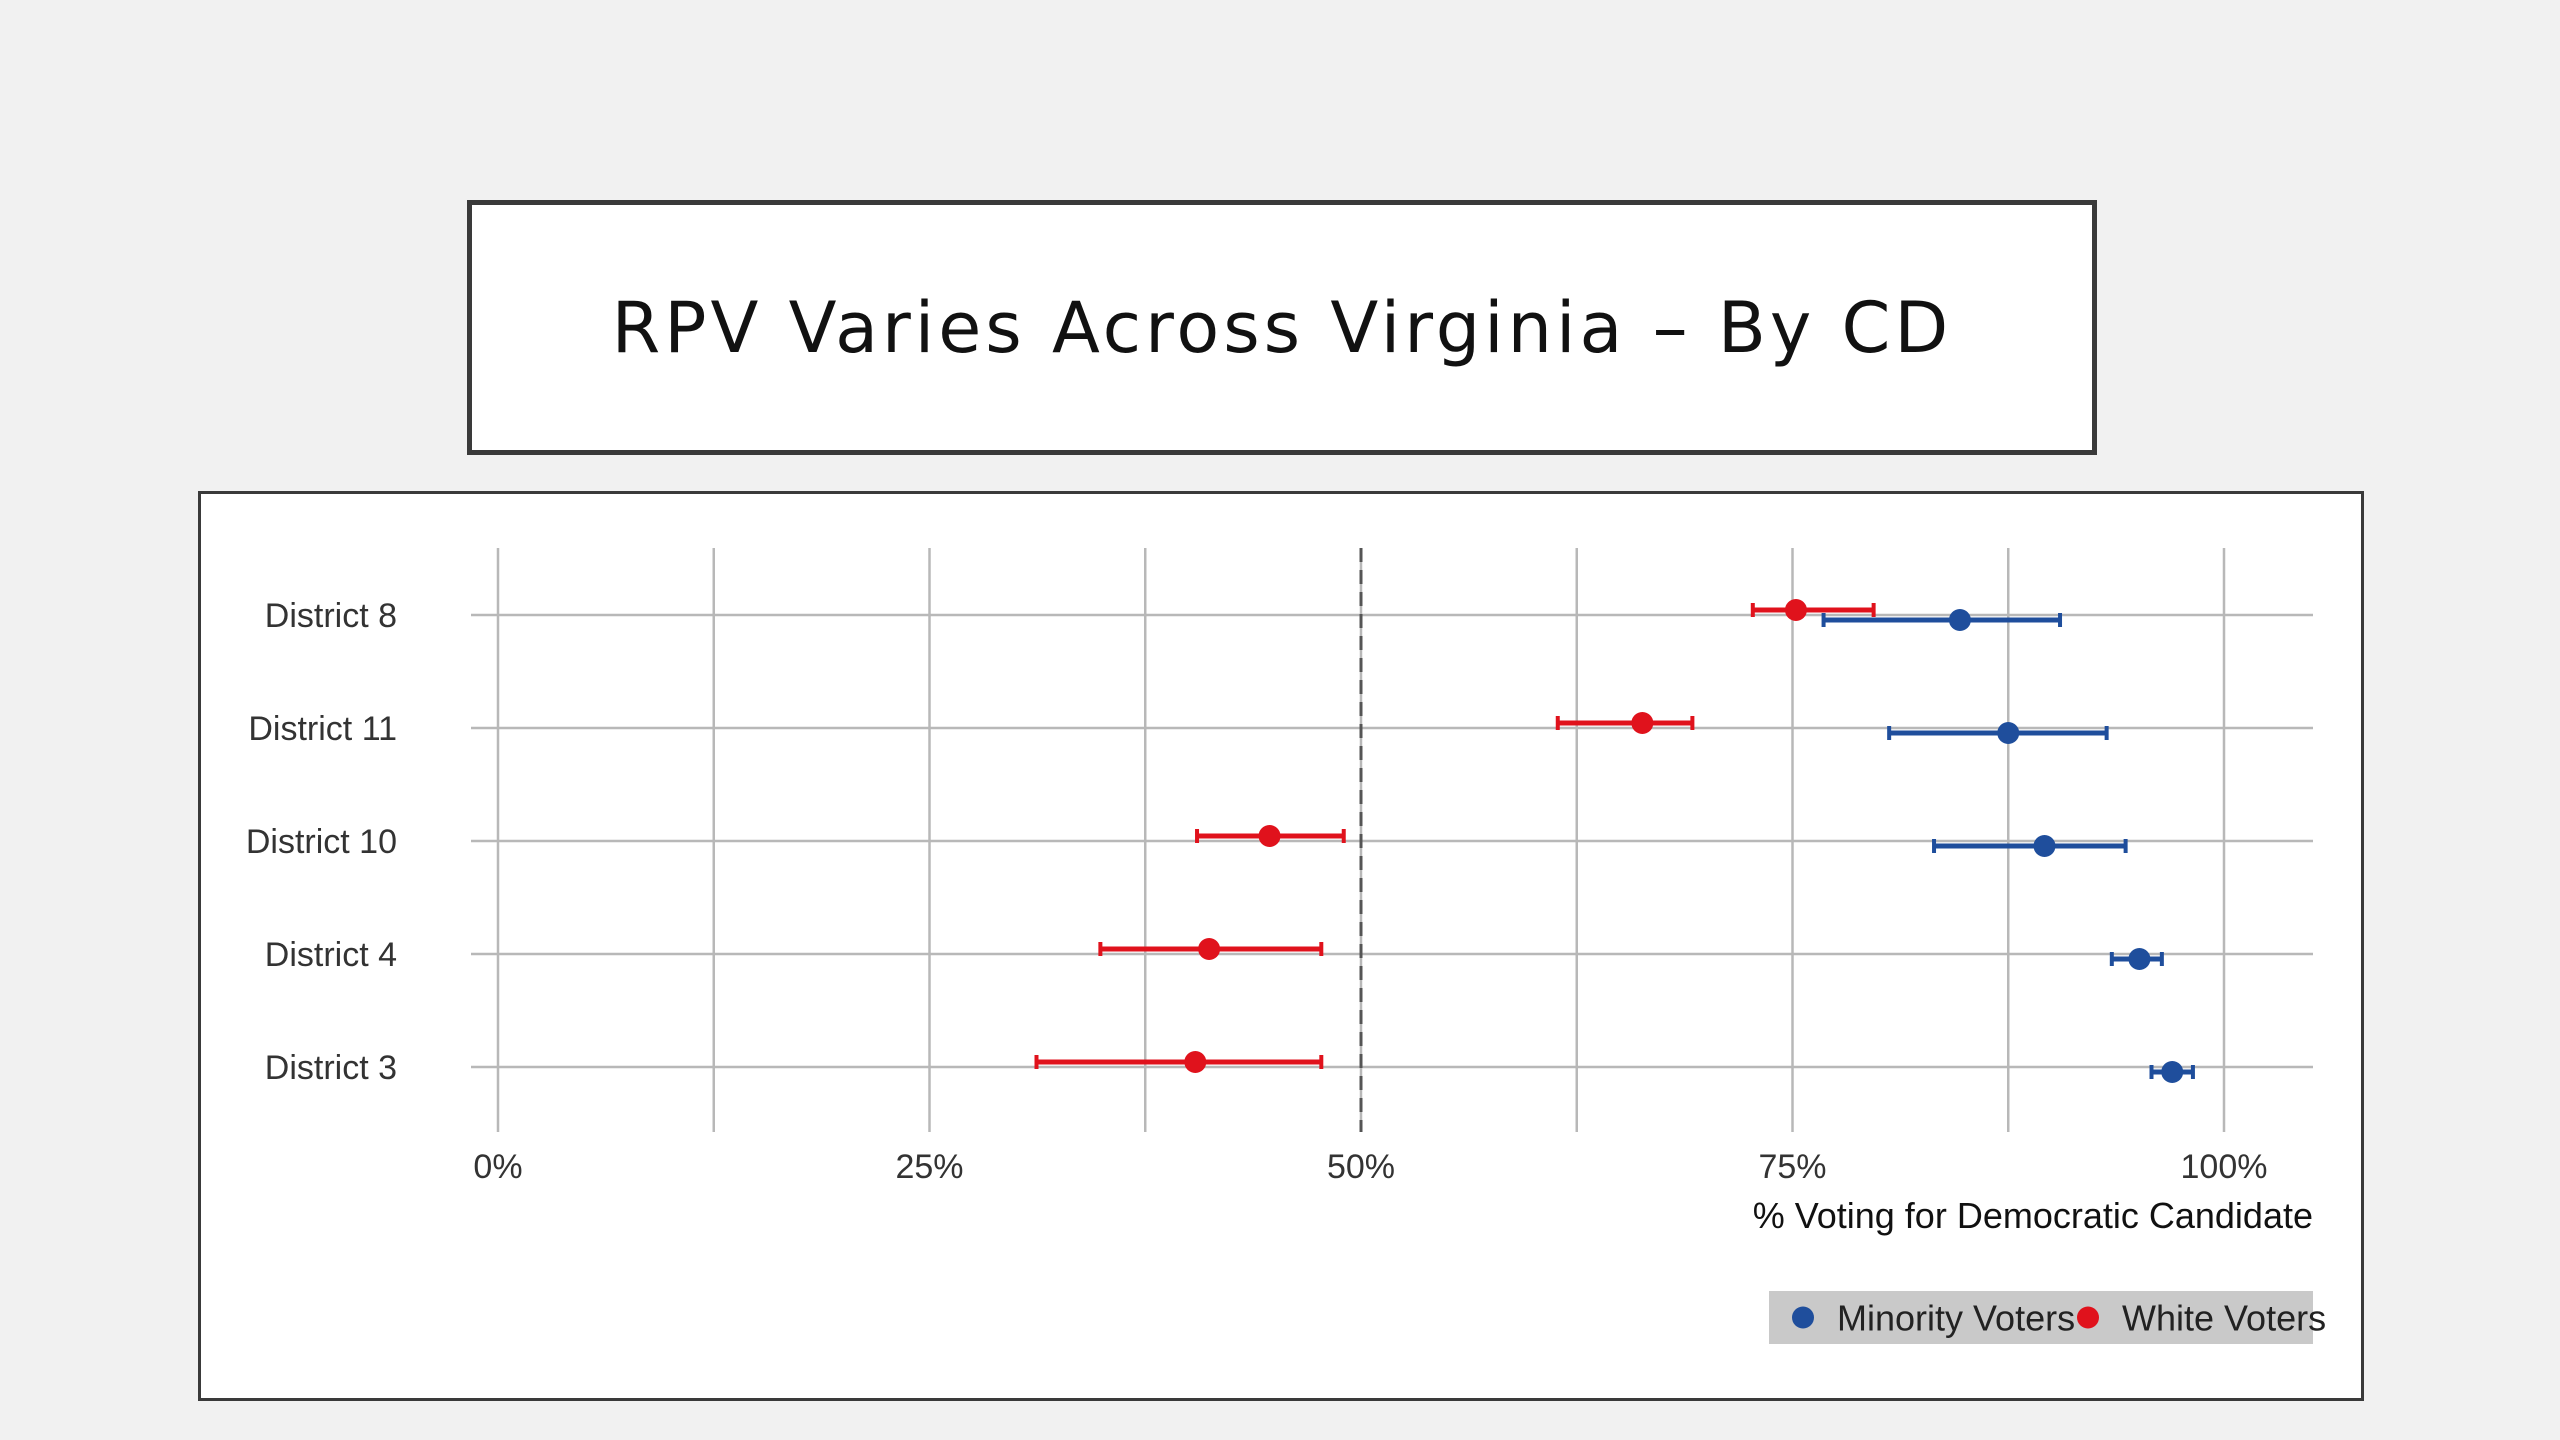 The image size is (2560, 1440). I want to click on slide-title: RPV Varies Across Virginia – By CD, so click(1282, 327).